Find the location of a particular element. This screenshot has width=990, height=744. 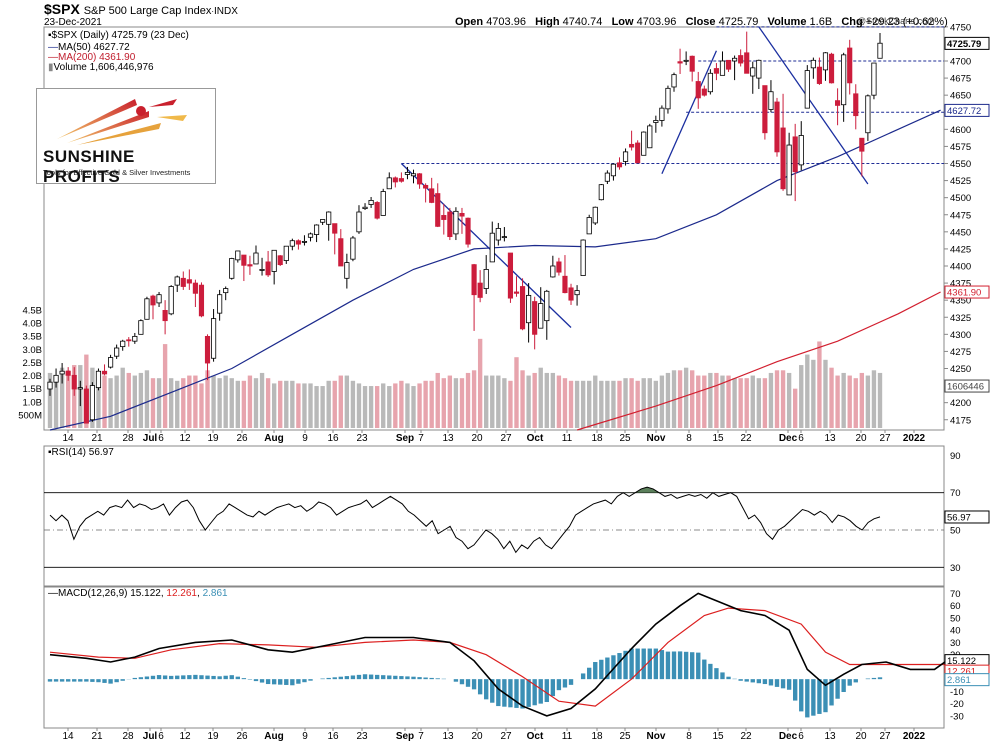

rsi-tag: 56.97 is located at coordinates (959, 517).